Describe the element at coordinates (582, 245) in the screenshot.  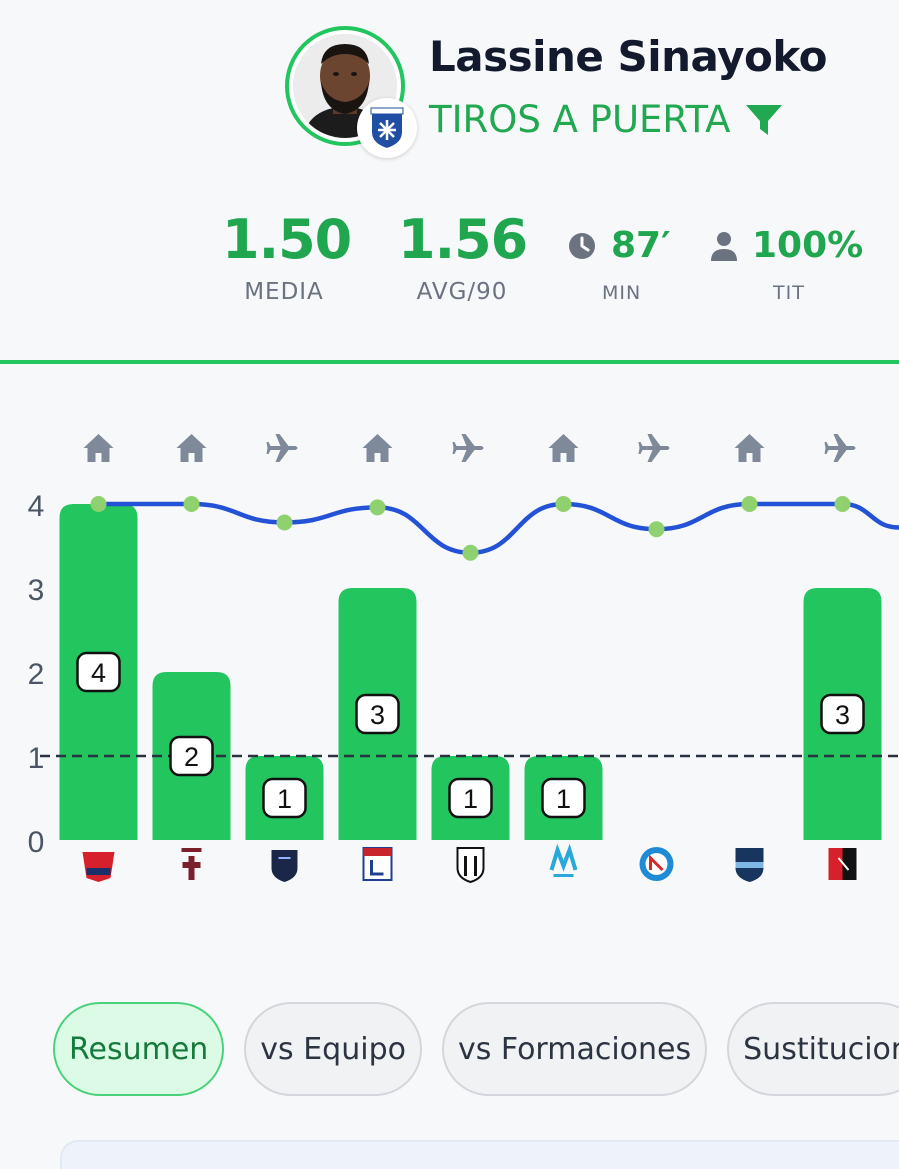
I see `clock-icon` at that location.